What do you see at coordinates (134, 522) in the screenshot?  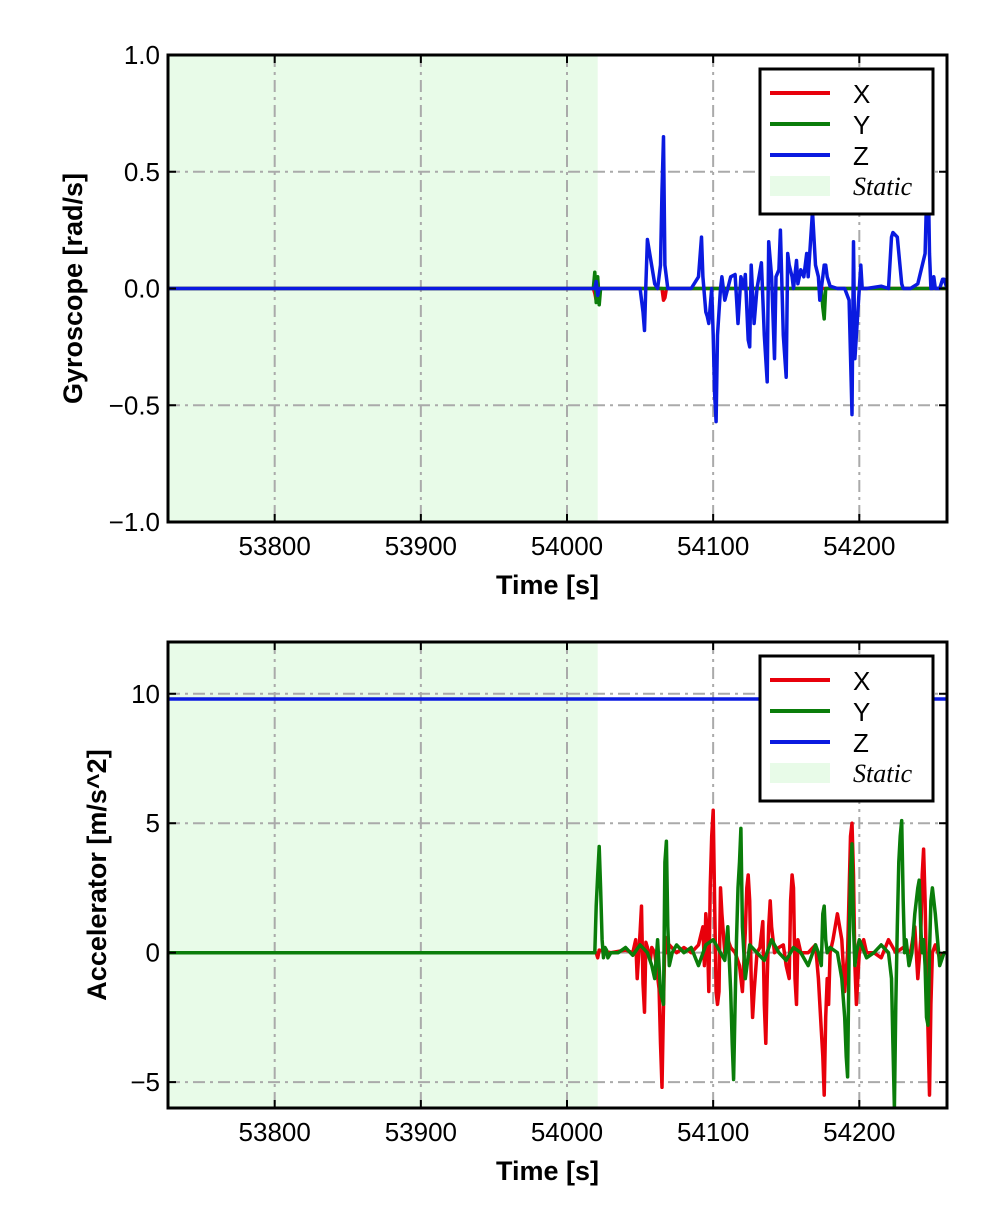 I see `y-tick-label: −1.0` at bounding box center [134, 522].